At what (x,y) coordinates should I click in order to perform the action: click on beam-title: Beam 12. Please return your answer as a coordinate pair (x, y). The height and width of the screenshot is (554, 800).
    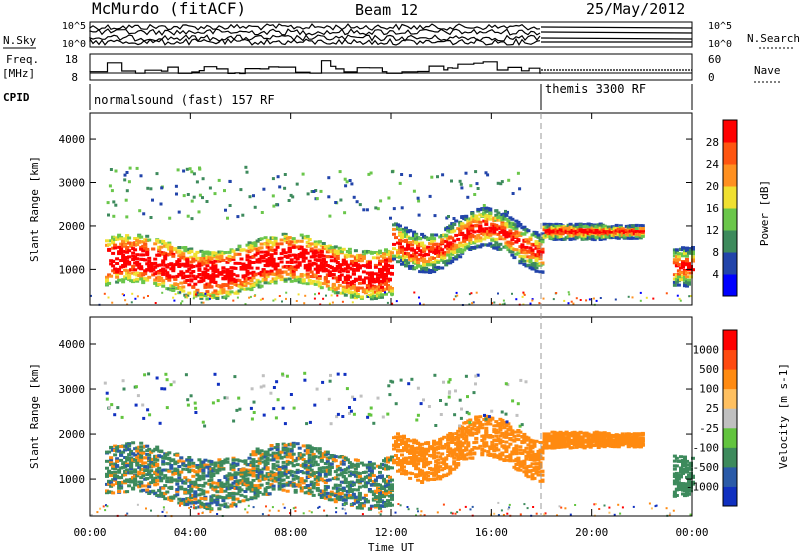
    Looking at the image, I should click on (386, 10).